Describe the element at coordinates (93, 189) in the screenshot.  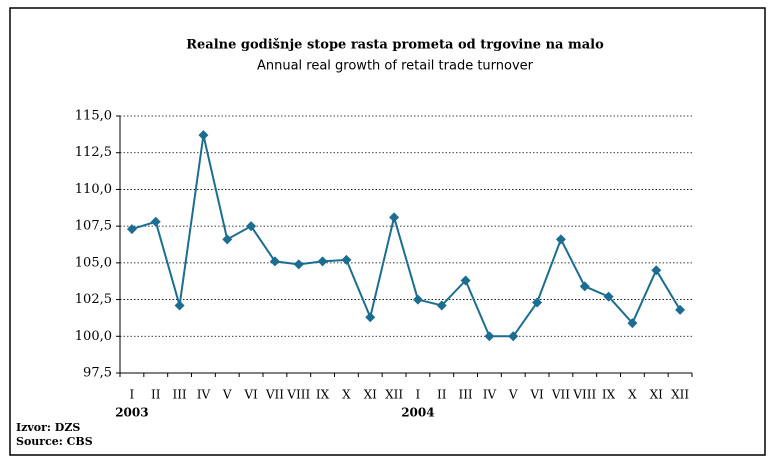
I see `y-tick-label: 110,0` at that location.